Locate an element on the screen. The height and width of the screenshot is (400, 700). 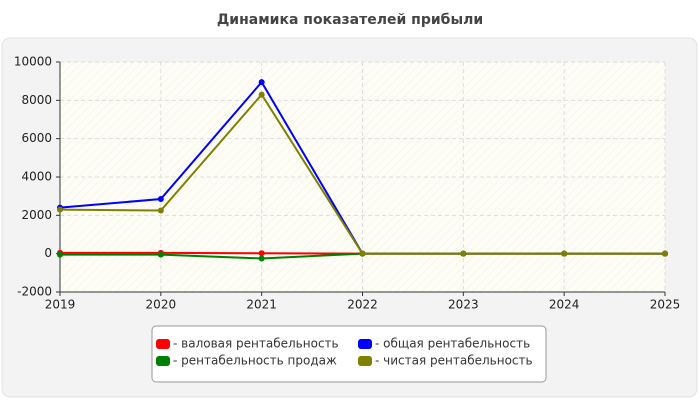
y-tick-label: 4000 is located at coordinates (36, 177).